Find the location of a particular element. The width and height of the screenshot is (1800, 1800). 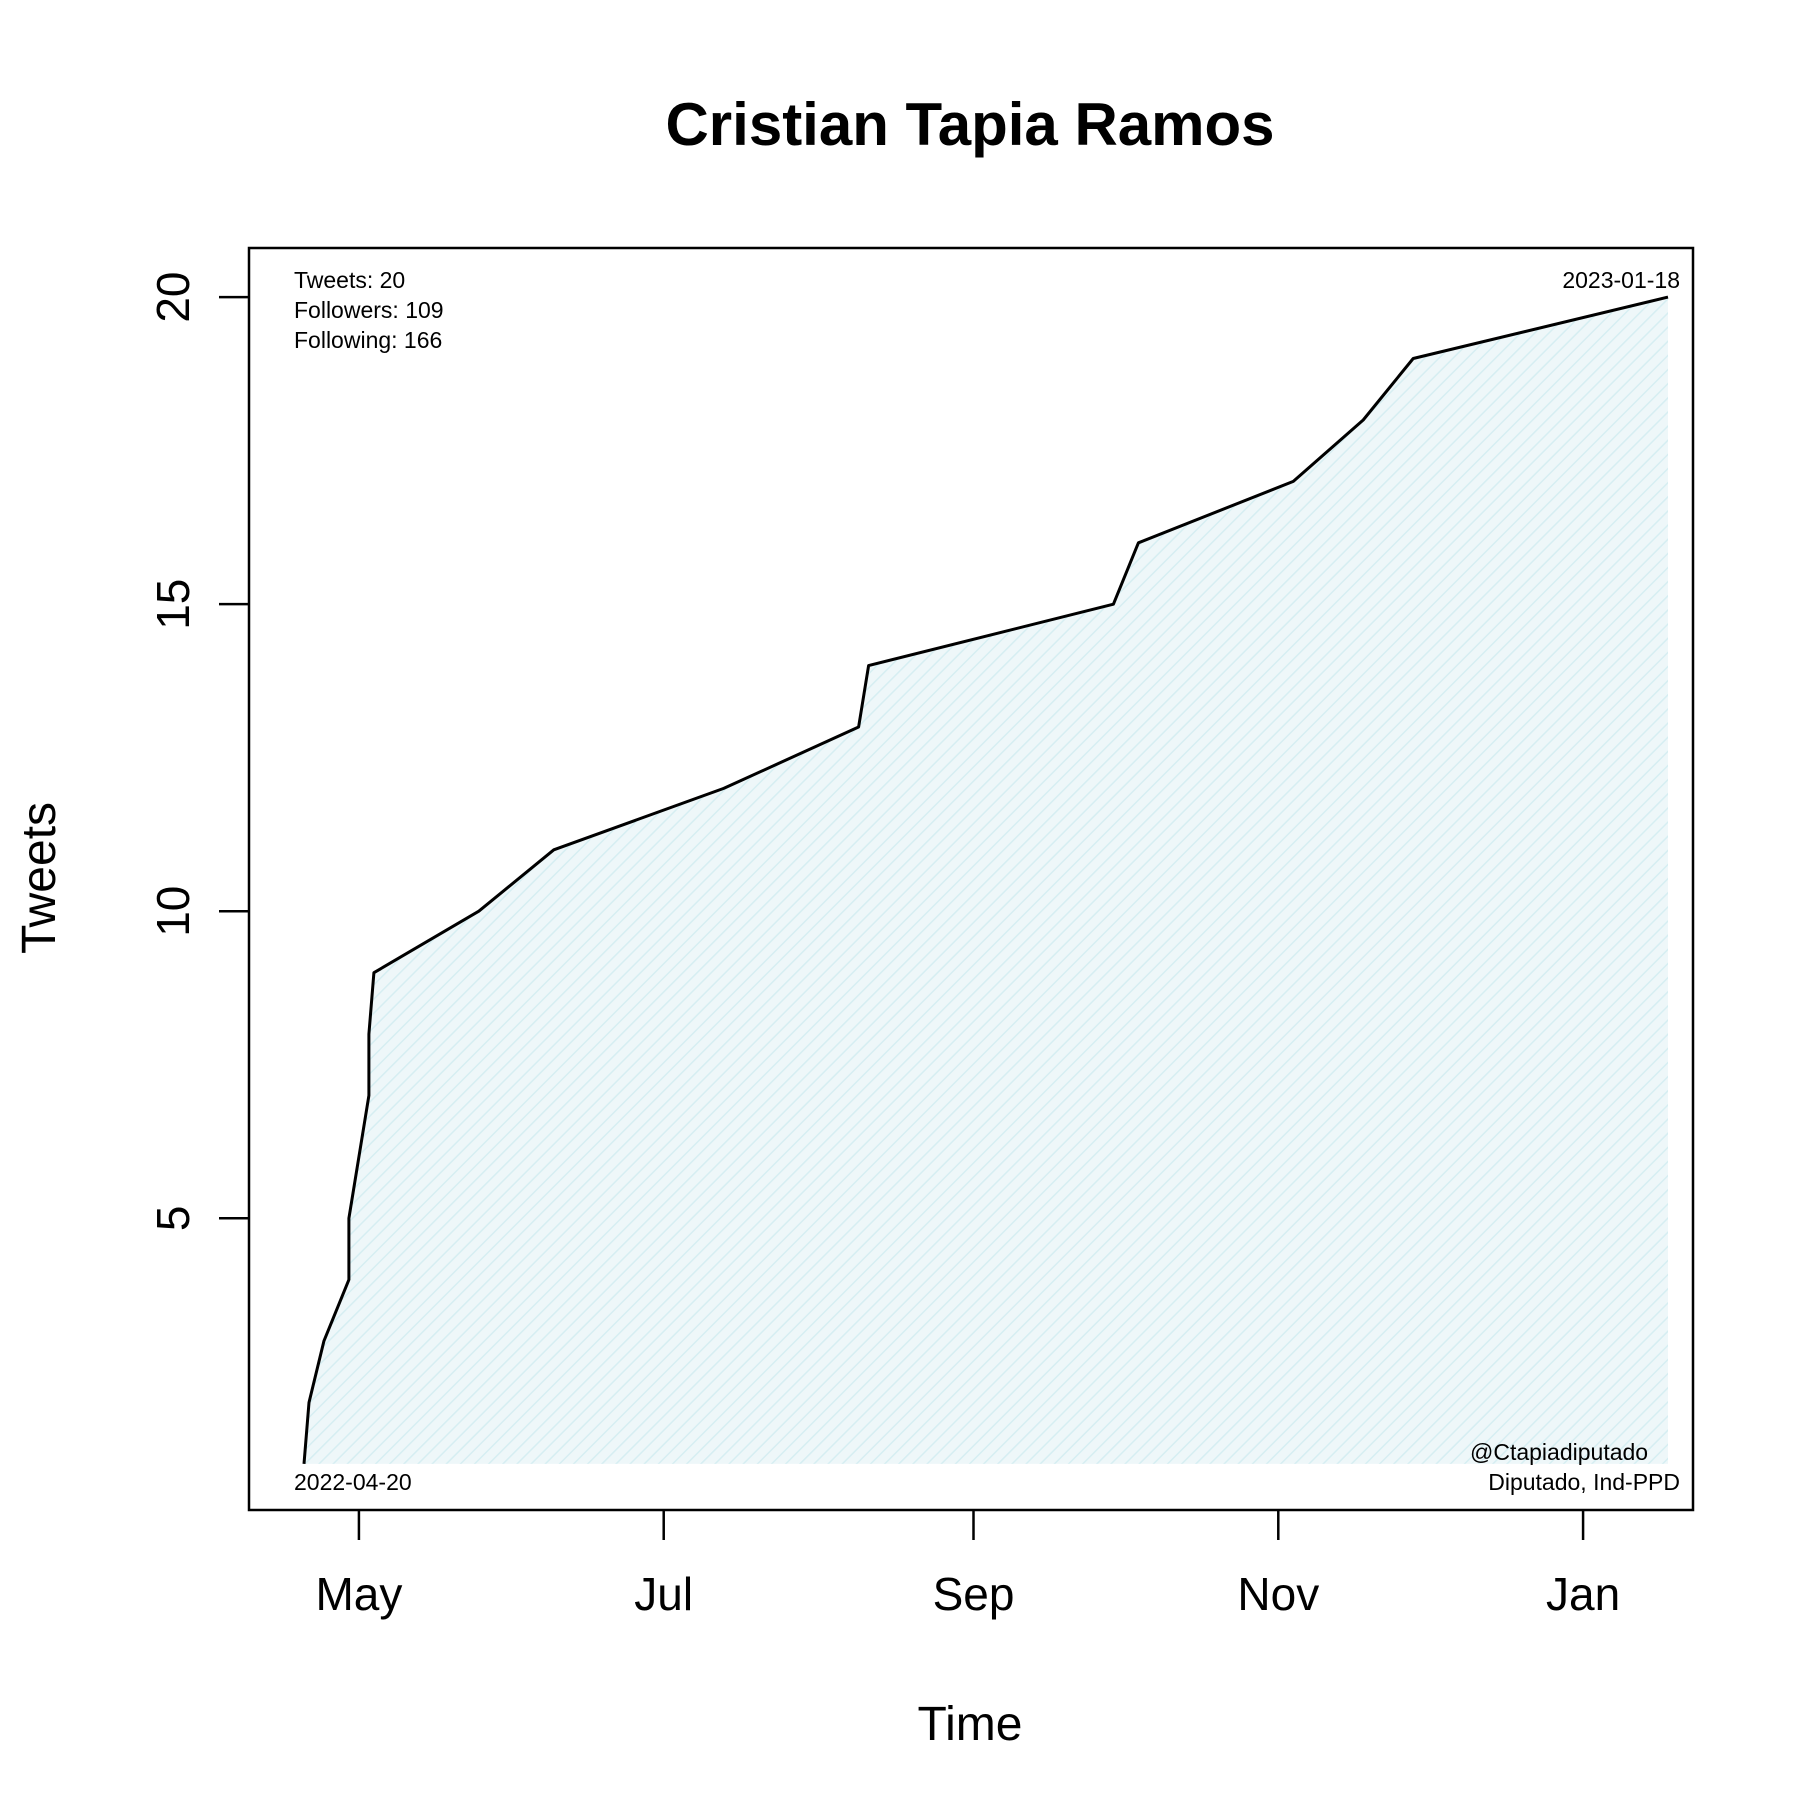

role-label: Diputado, Ind-PPD is located at coordinates (1584, 1482).